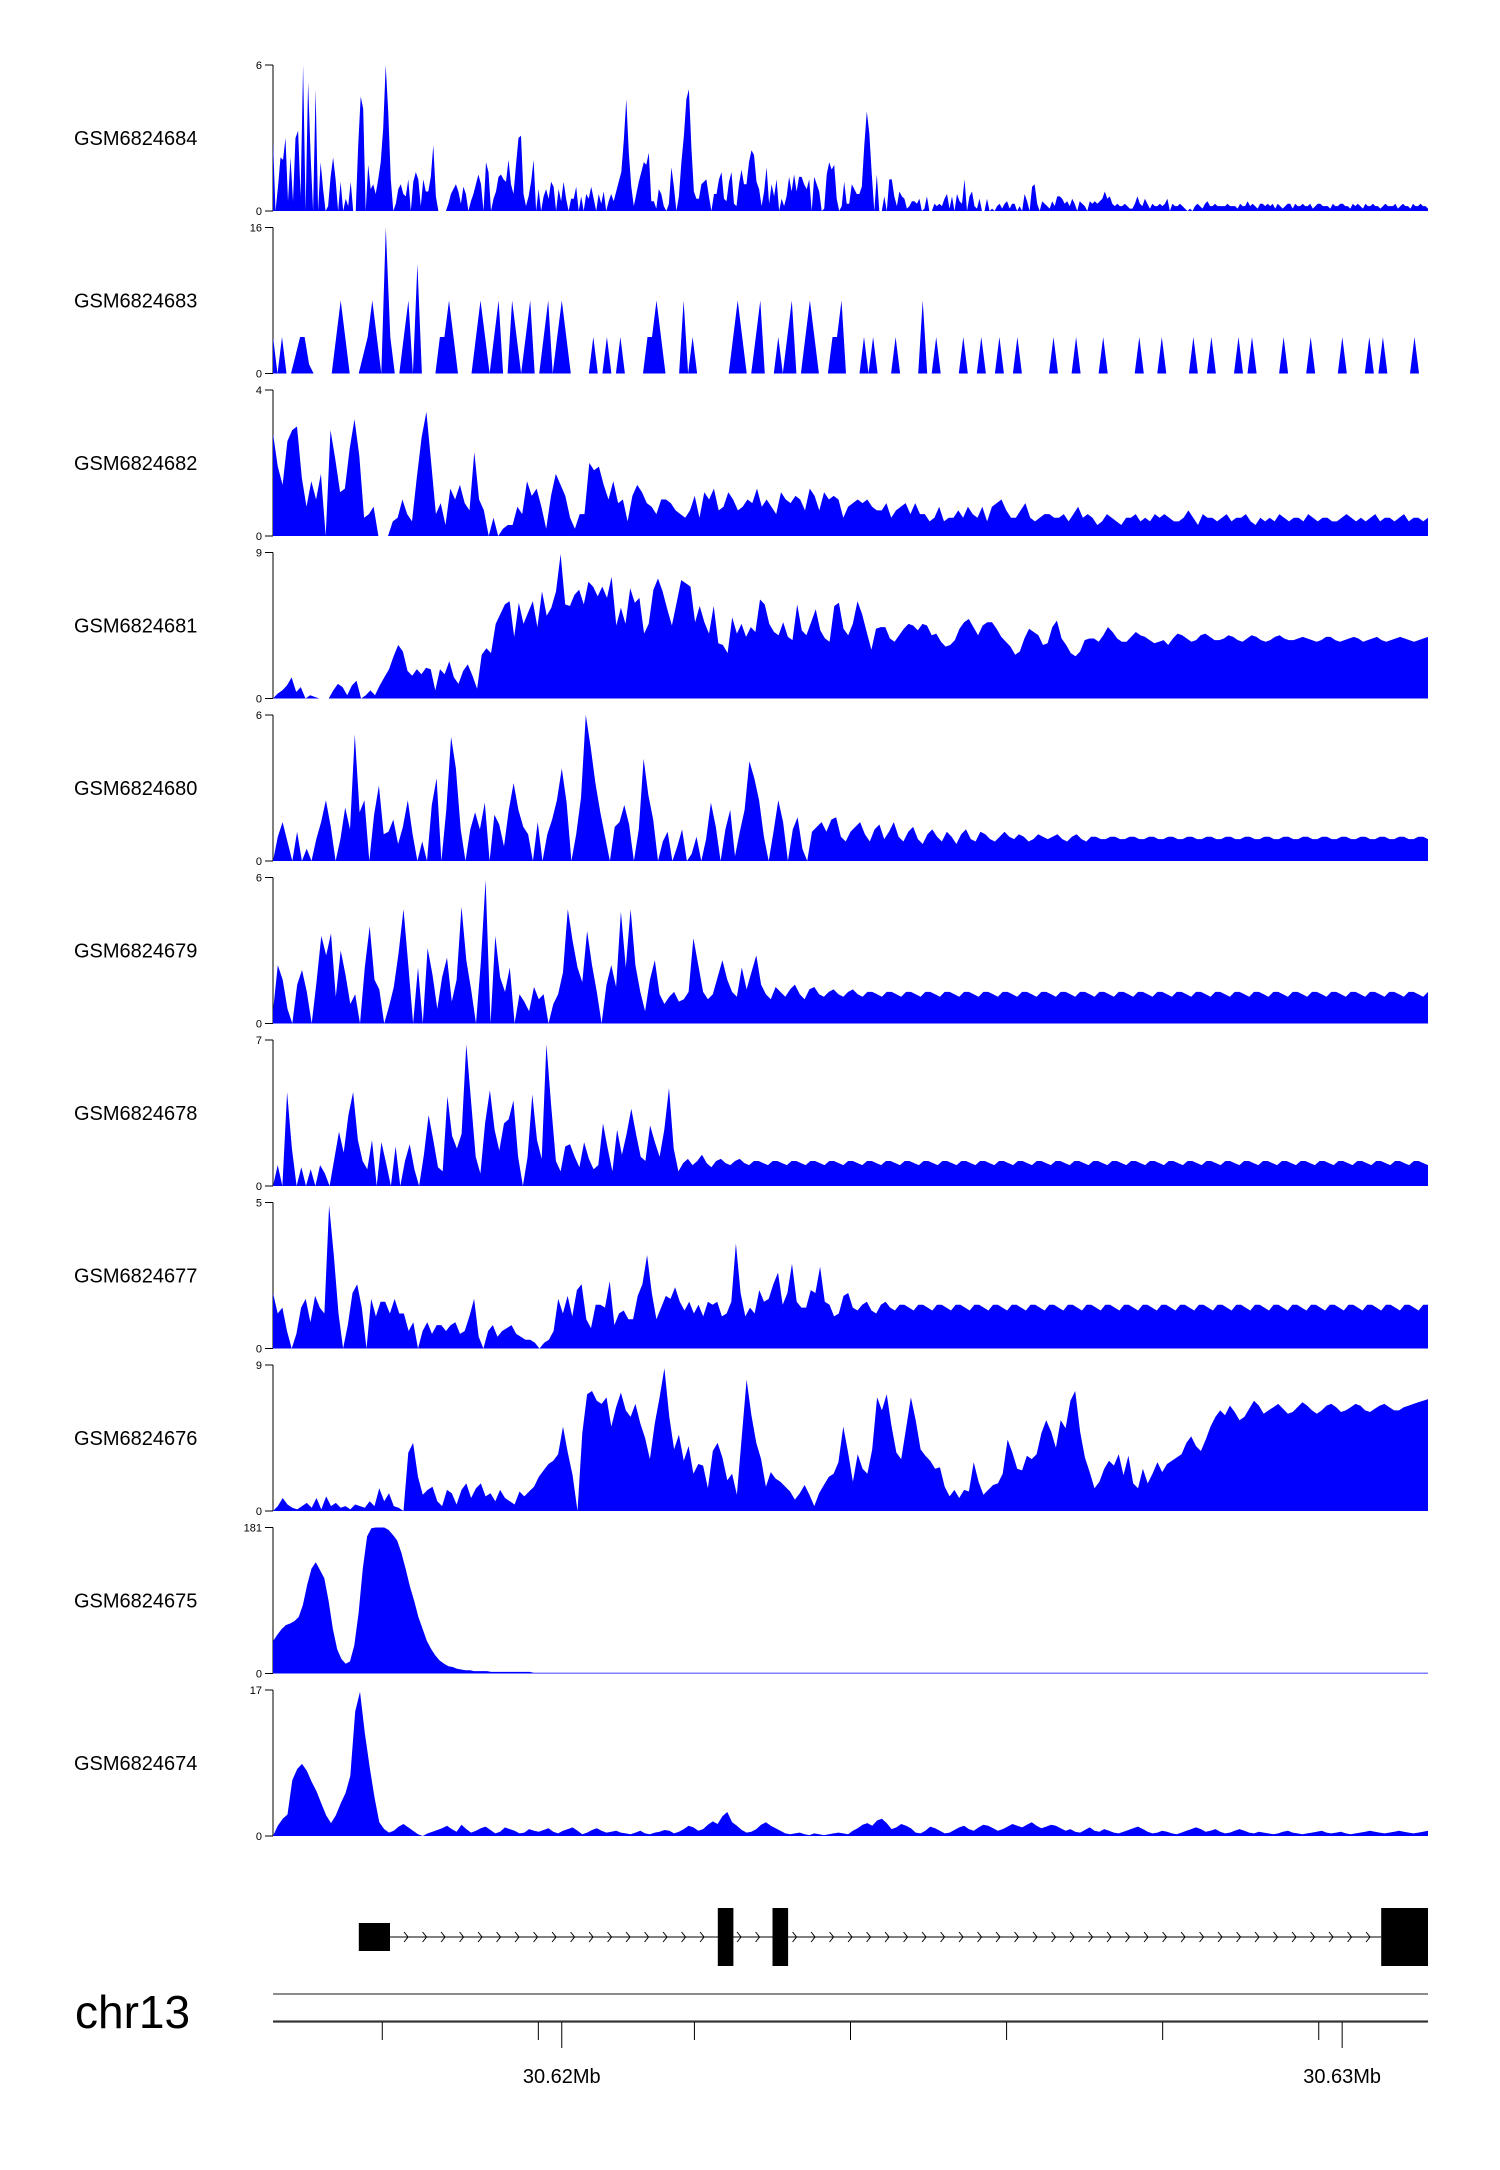 The image size is (1500, 2170). What do you see at coordinates (893, 1937) in the screenshot?
I see `gene-model` at bounding box center [893, 1937].